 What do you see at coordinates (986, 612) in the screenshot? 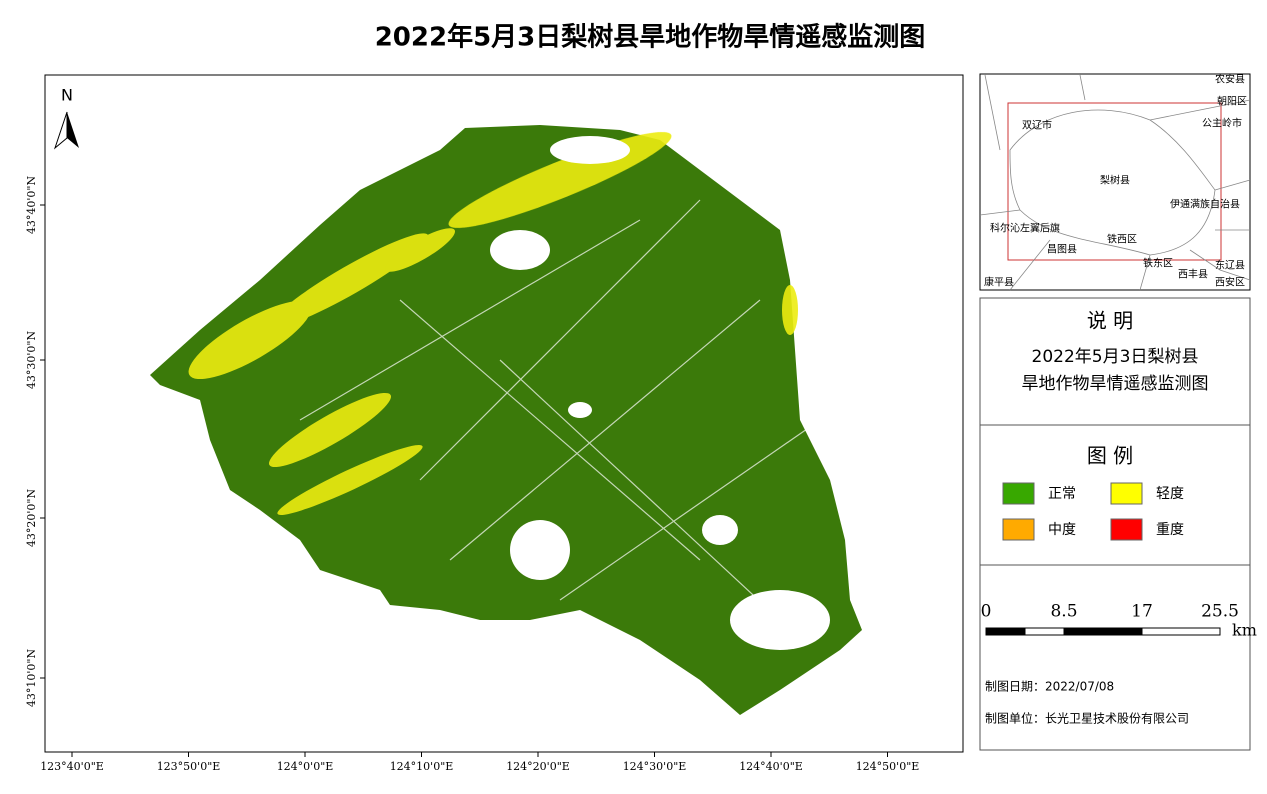
I see `scale-tick-label: 0` at bounding box center [986, 612].